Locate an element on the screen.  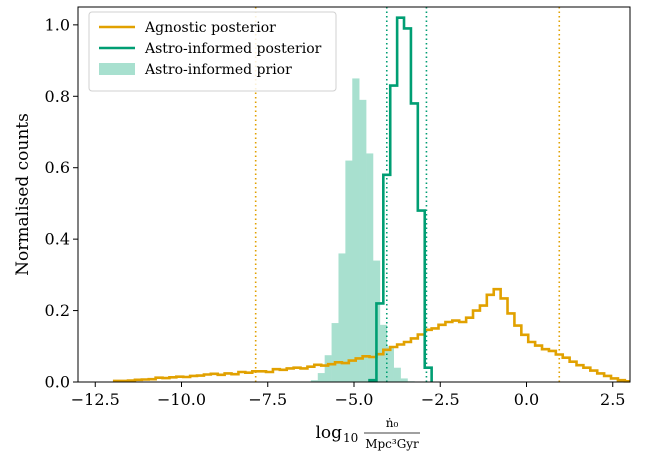
x-axis-label-log: log is located at coordinates (328, 433).